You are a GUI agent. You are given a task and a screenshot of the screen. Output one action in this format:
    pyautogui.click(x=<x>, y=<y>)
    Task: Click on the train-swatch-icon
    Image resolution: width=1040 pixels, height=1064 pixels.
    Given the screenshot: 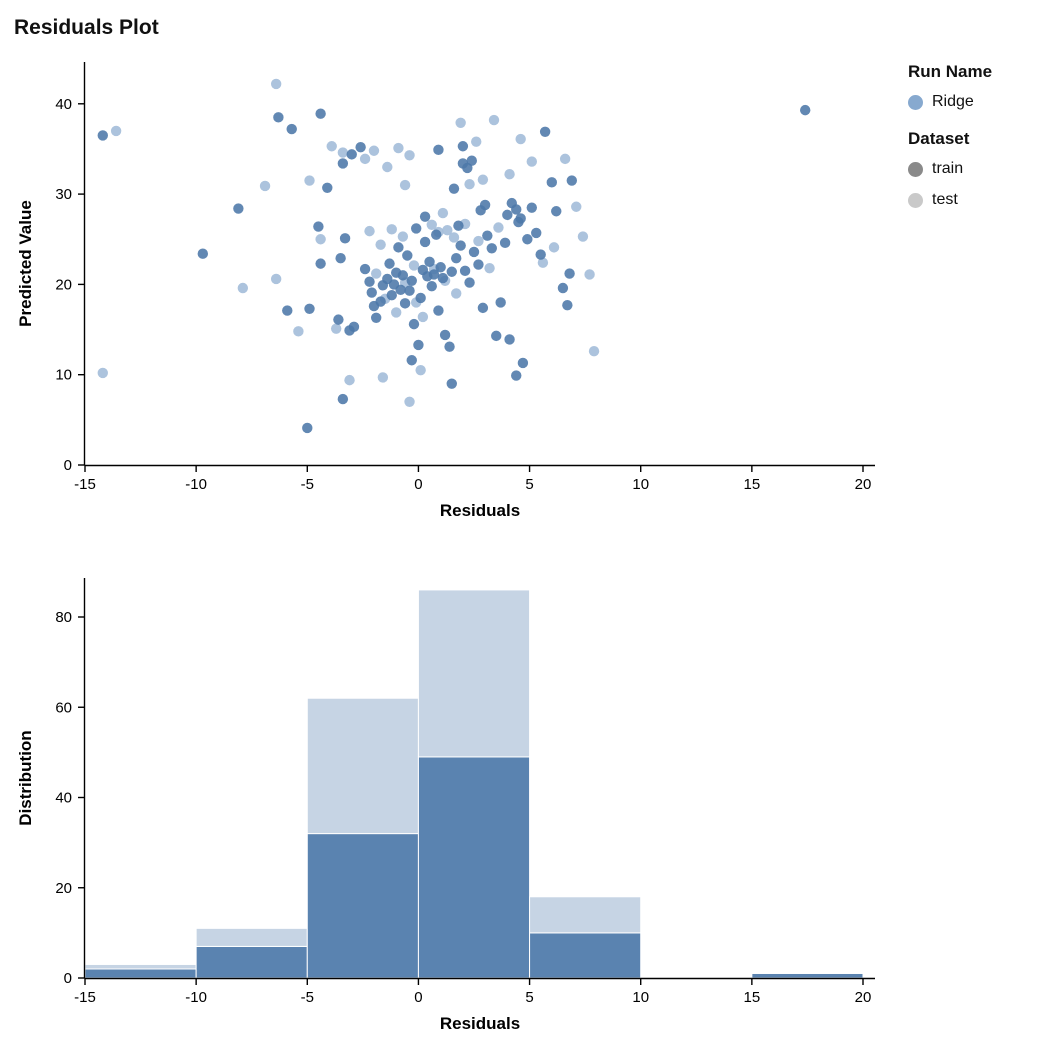 What is the action you would take?
    pyautogui.click(x=915, y=169)
    